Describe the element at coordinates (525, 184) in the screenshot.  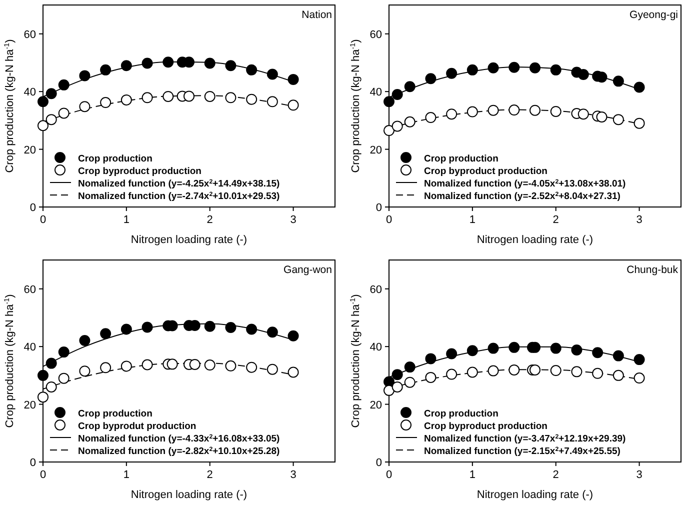
I see `legend-label: Nomalized function (y=-4.05x$^{2}$+13.08x+38.01)` at that location.